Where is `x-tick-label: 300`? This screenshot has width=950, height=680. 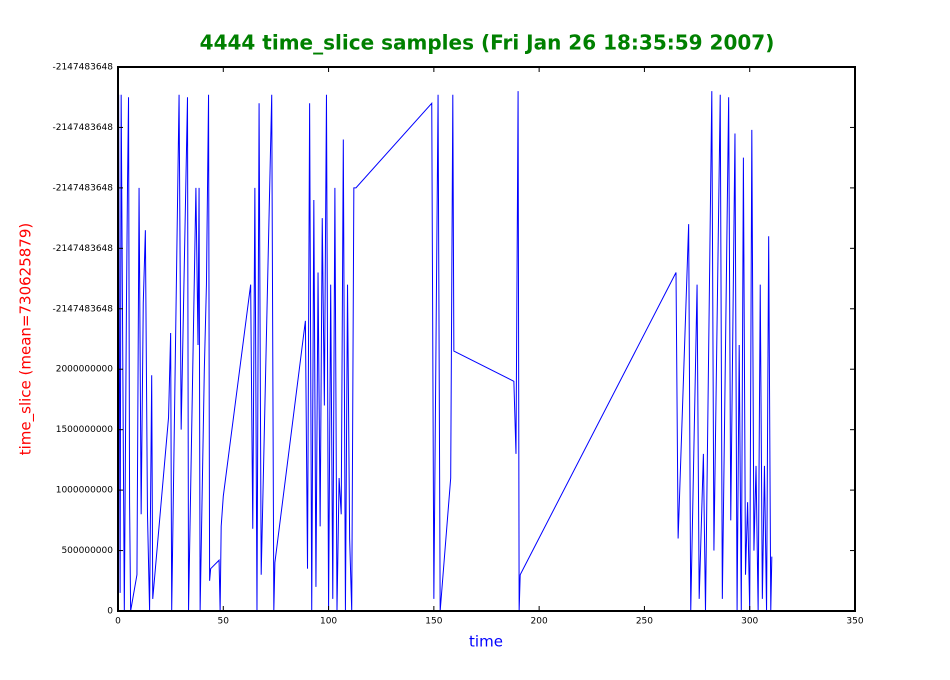
x-tick-label: 300 is located at coordinates (749, 622).